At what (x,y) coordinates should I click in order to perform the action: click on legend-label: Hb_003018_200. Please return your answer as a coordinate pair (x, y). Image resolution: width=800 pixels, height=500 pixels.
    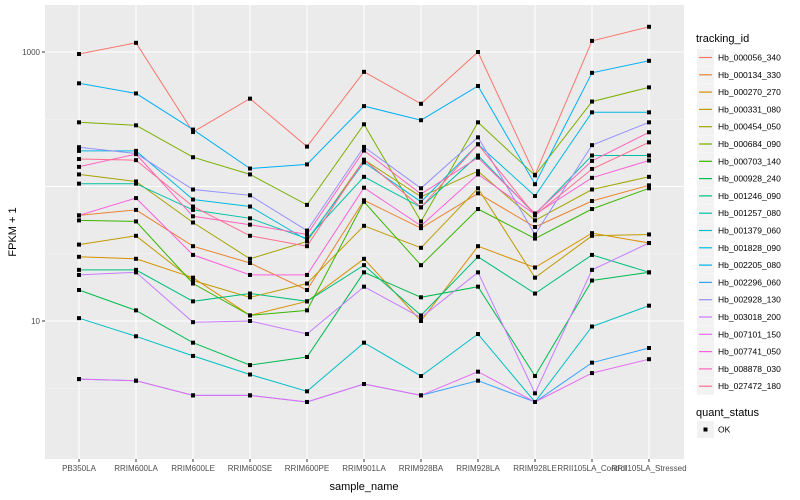
    Looking at the image, I should click on (749, 317).